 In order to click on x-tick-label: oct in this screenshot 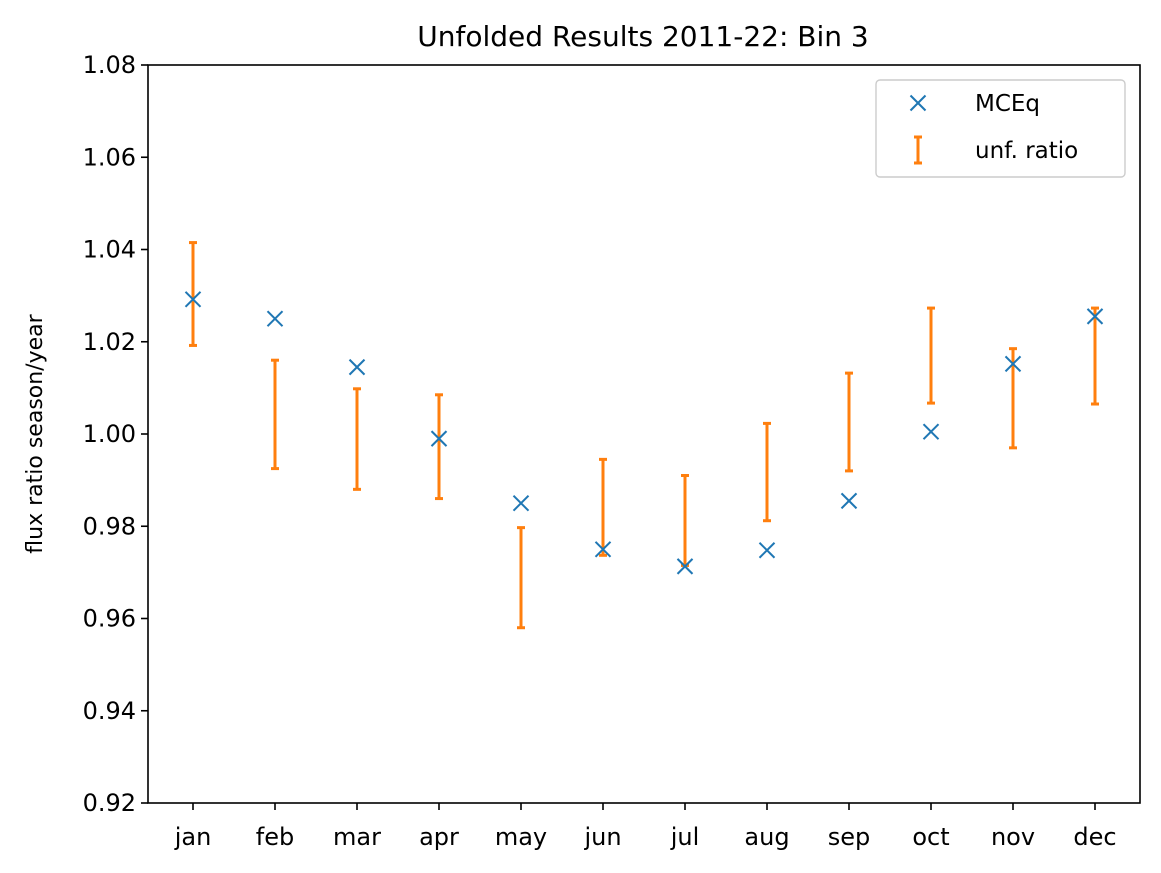, I will do `click(930, 837)`.